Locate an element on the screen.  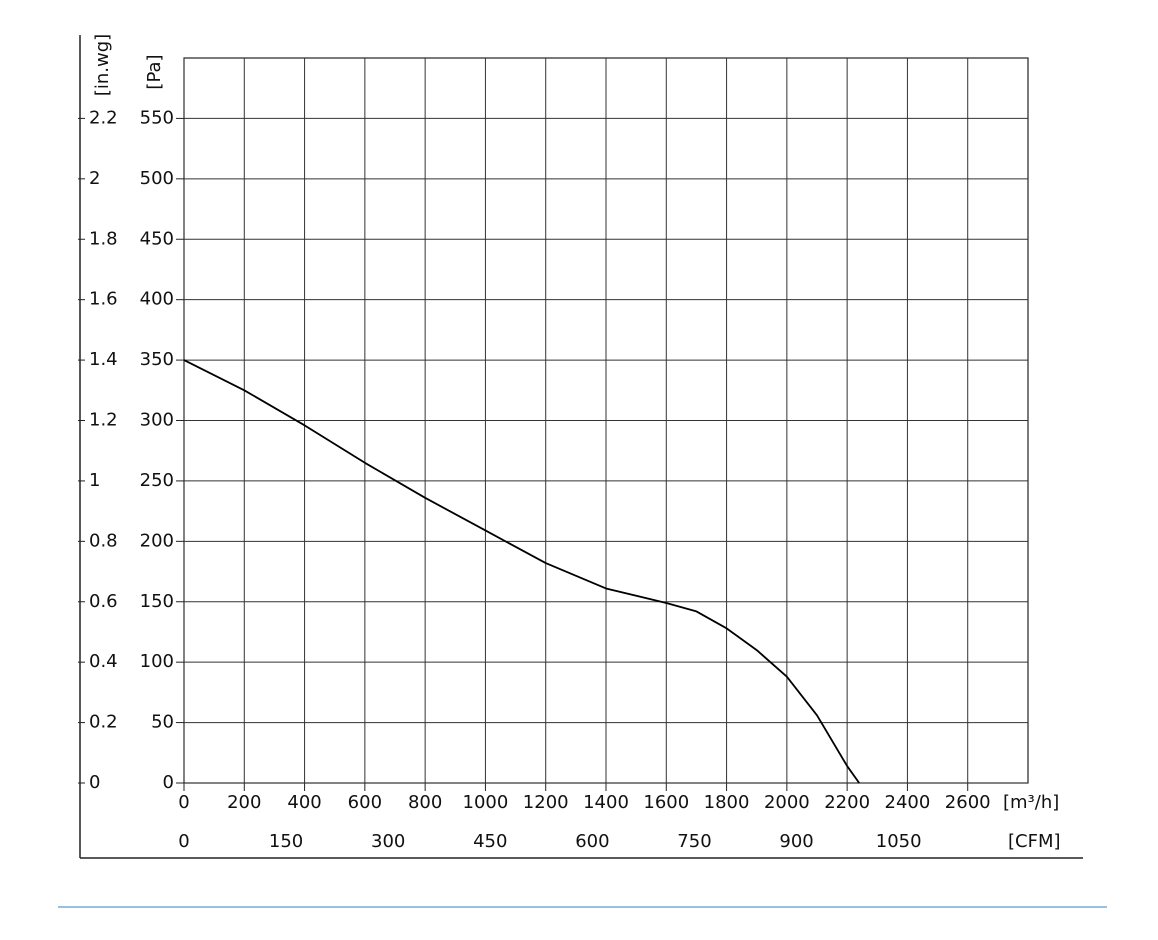
y-tick-label: 550 is located at coordinates (157, 117).